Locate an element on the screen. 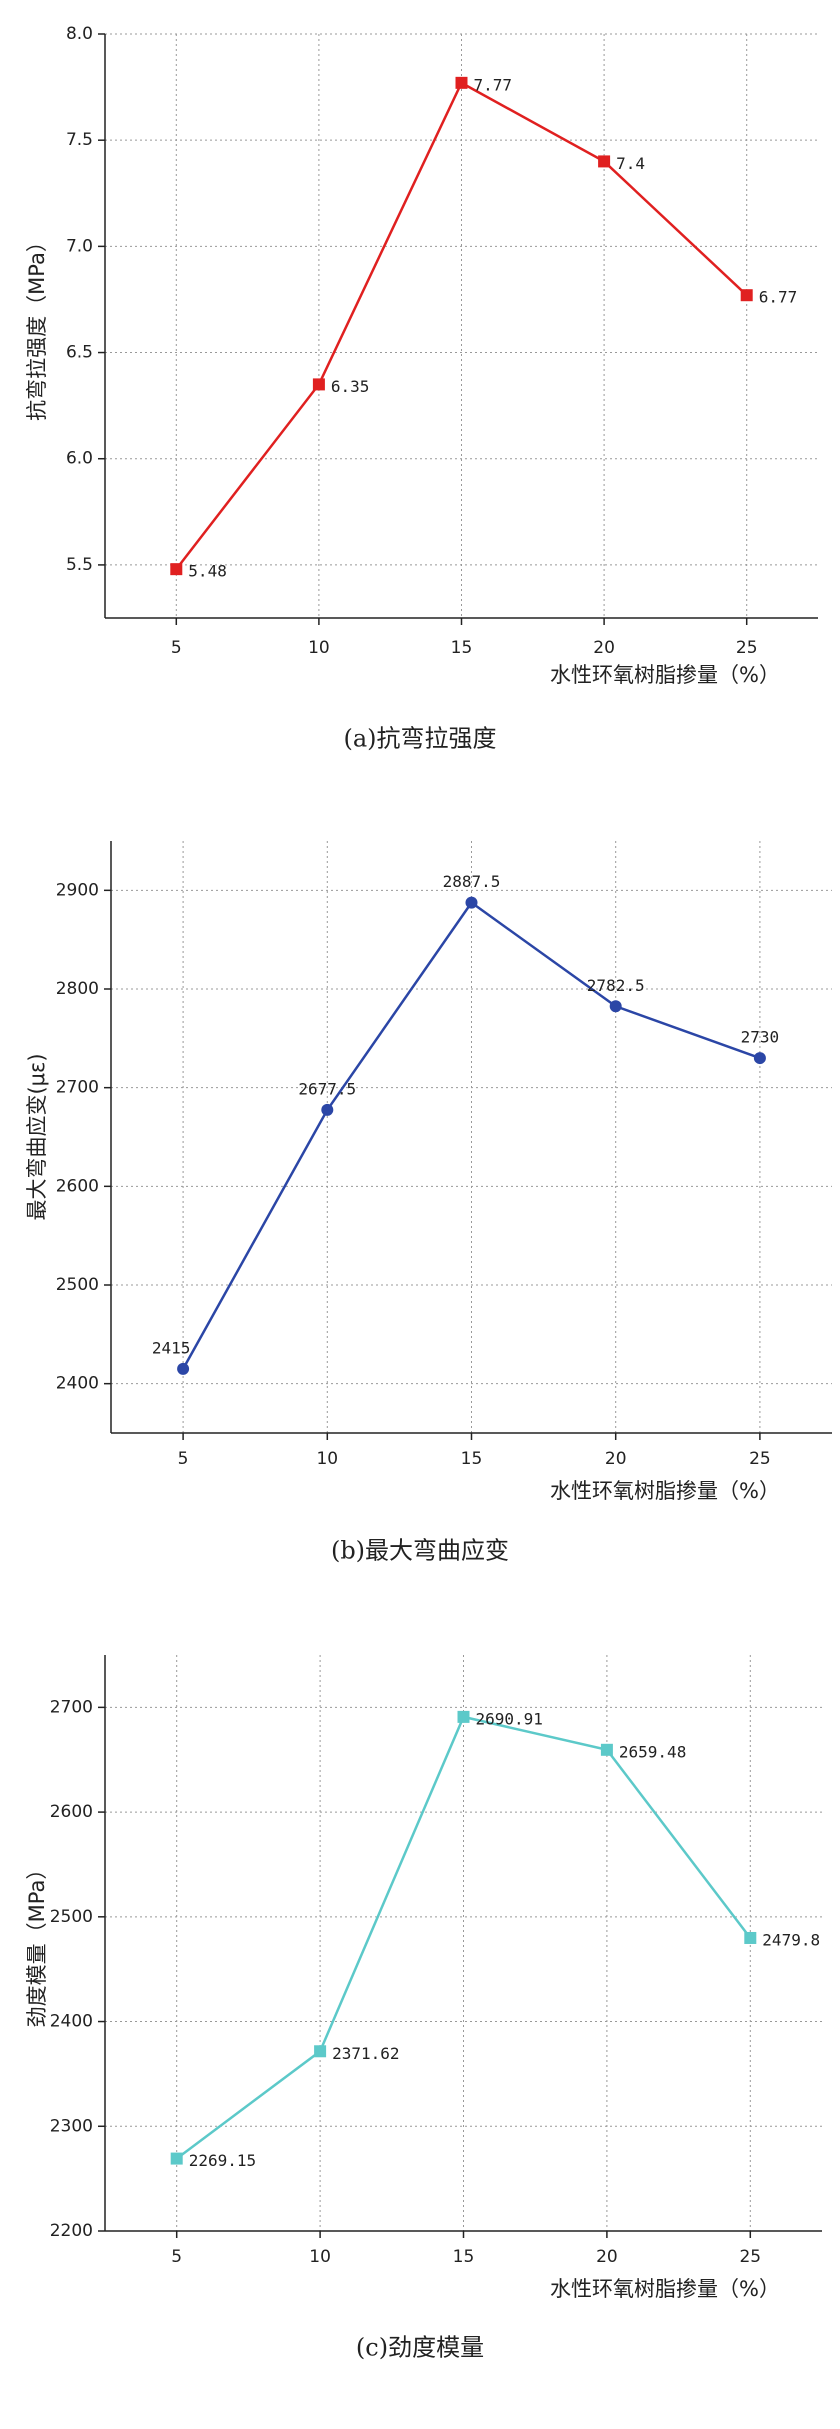 The height and width of the screenshot is (2429, 840). y-axis-label: 最大弯曲应变(με) is located at coordinates (37, 1136).